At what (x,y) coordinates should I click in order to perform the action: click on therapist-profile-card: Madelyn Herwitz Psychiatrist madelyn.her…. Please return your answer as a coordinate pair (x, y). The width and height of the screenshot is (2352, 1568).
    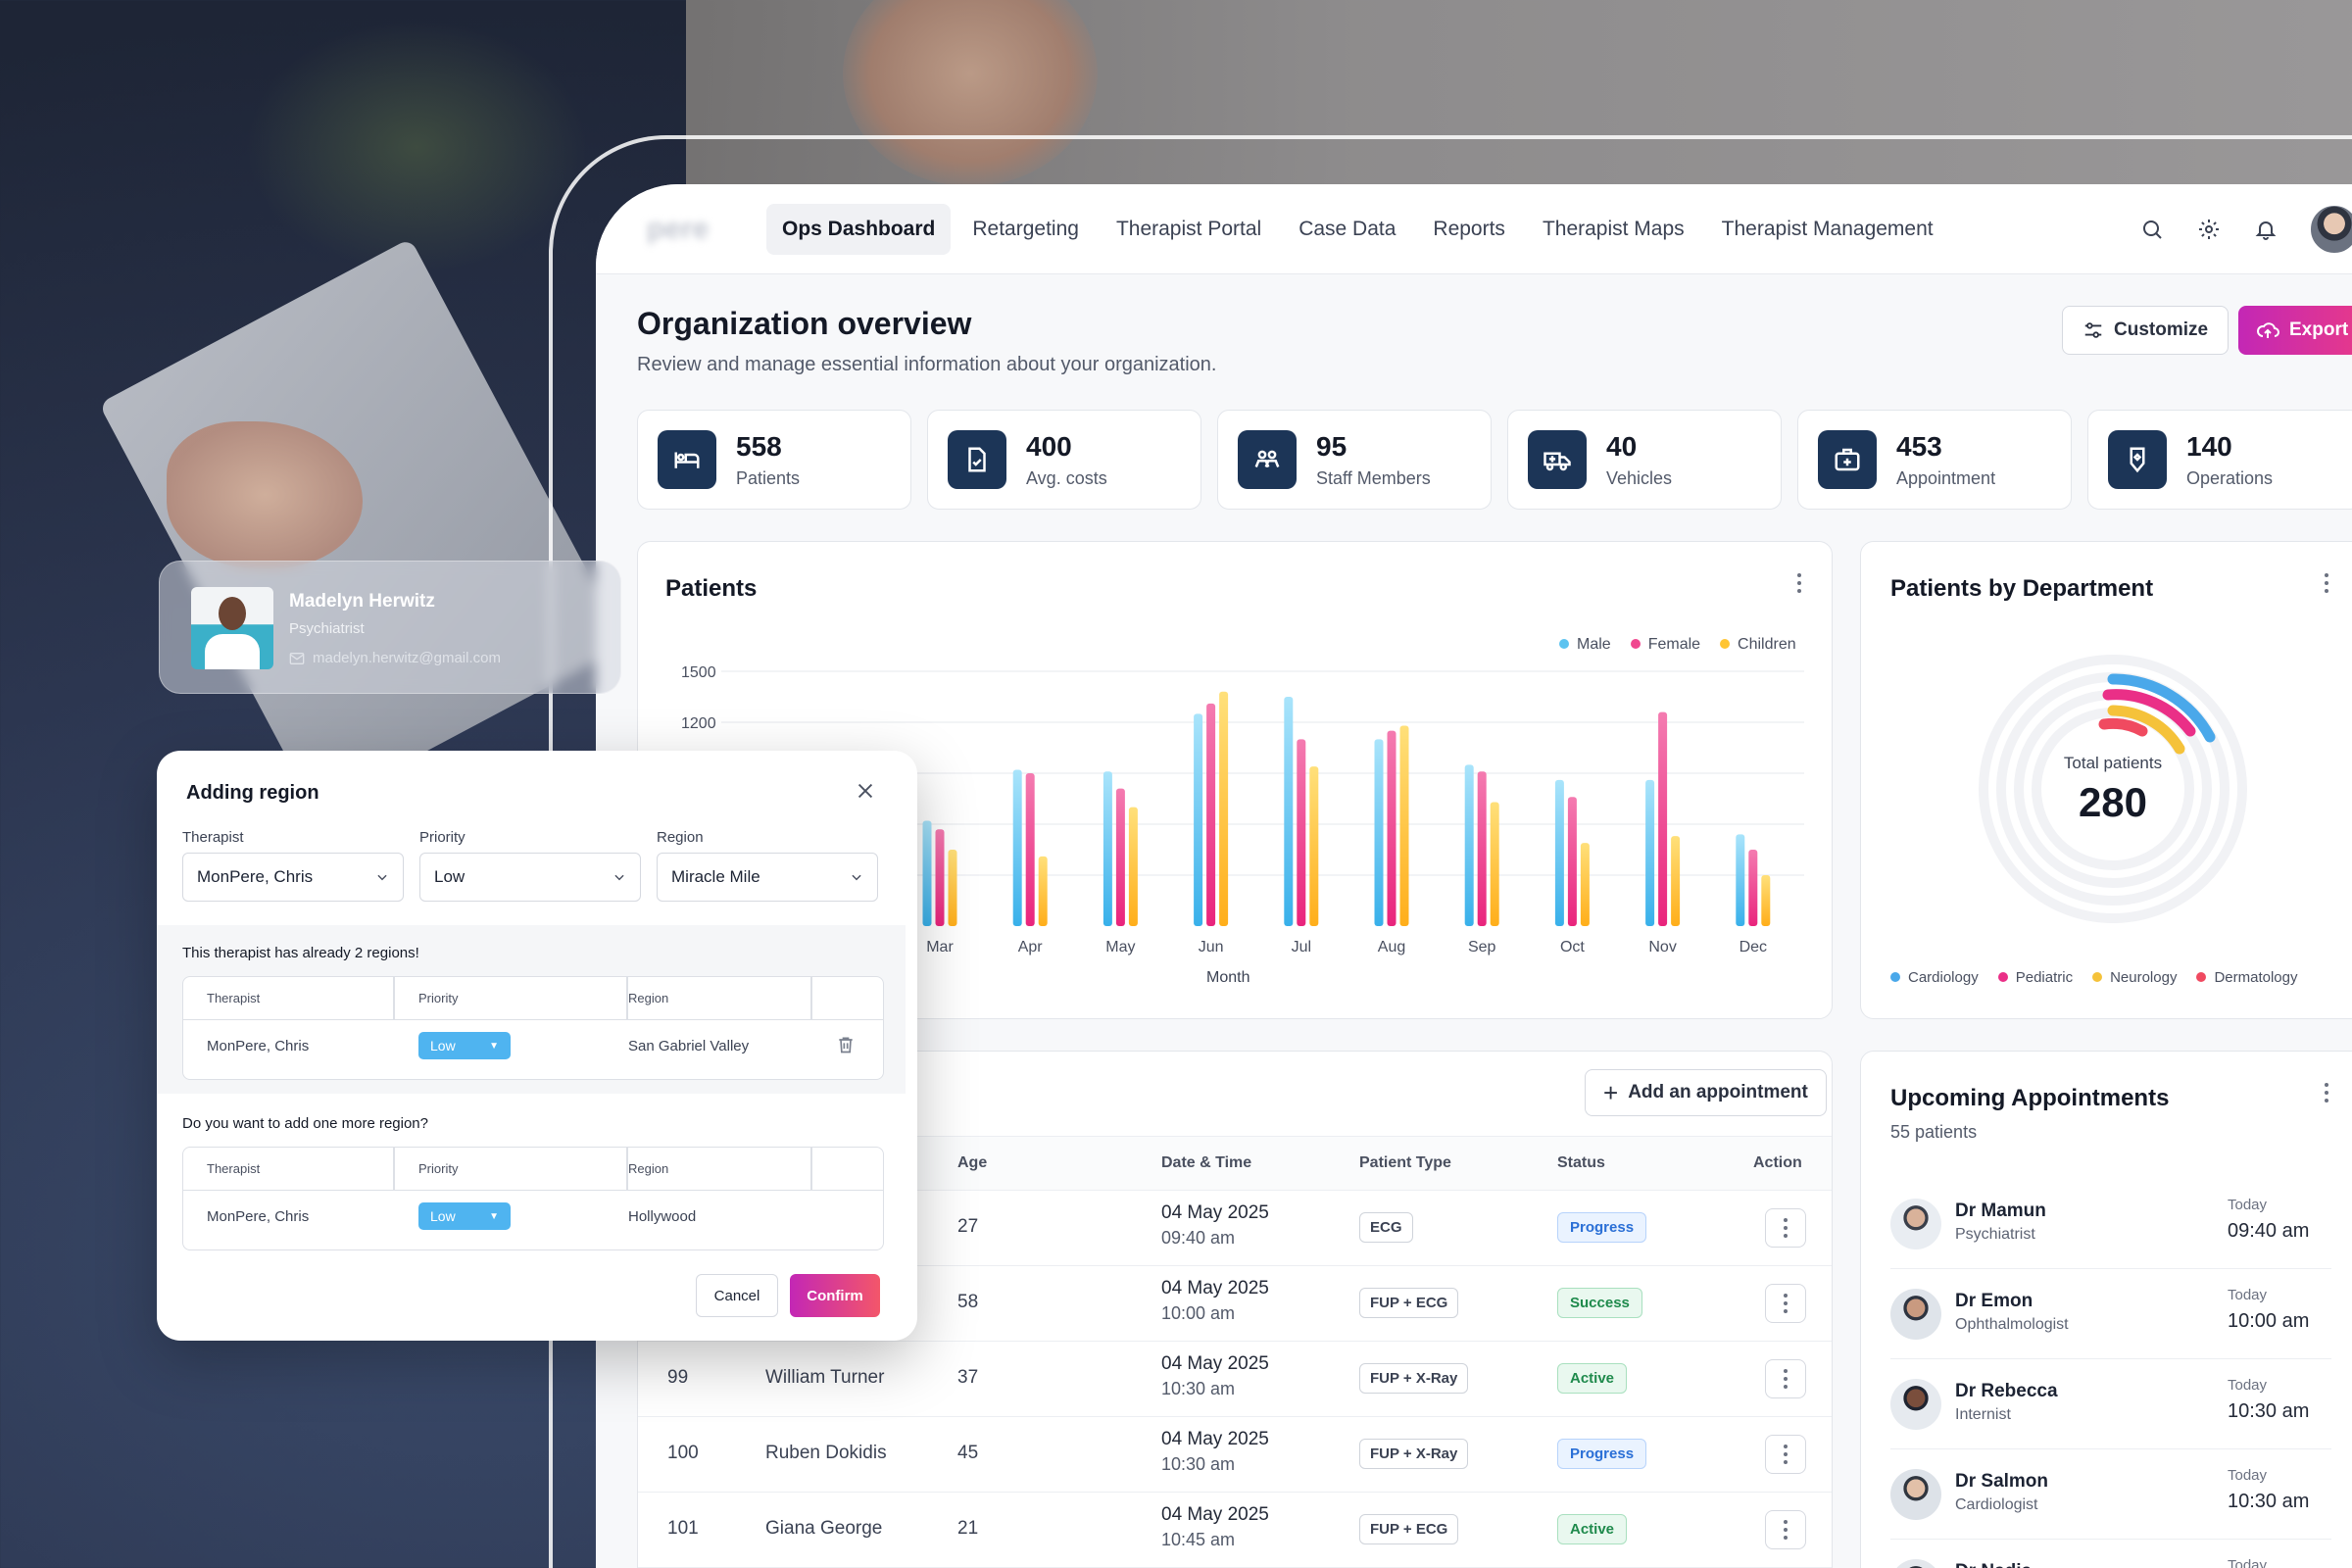
    Looking at the image, I should click on (390, 627).